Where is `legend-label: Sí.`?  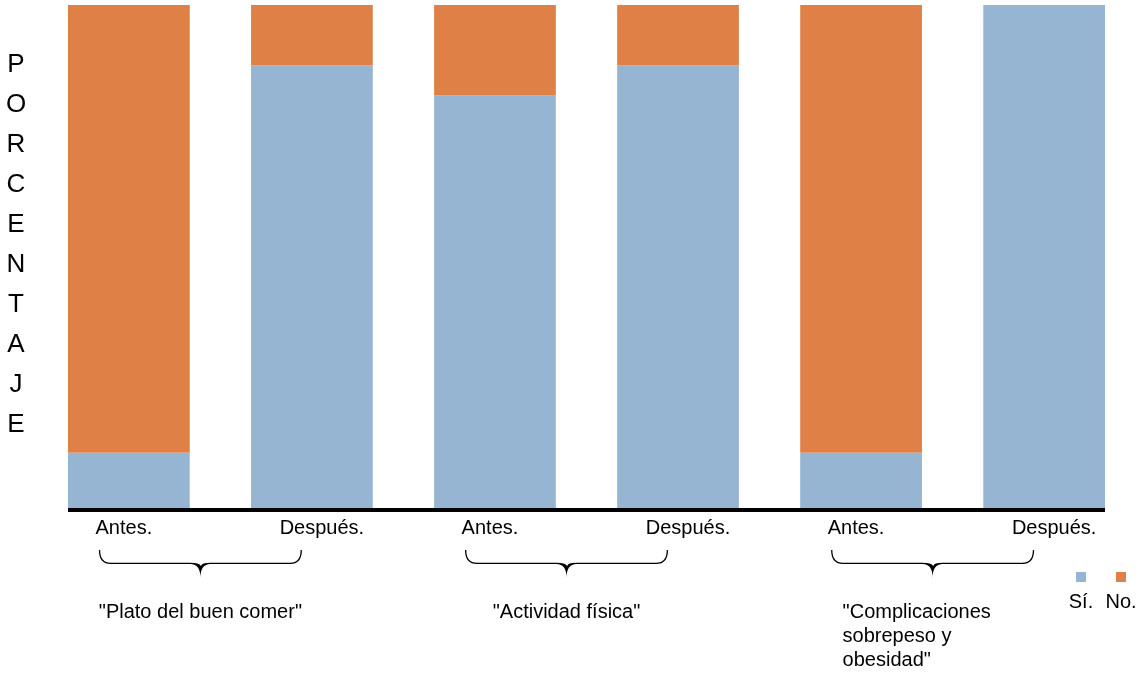
legend-label: Sí. is located at coordinates (1081, 601).